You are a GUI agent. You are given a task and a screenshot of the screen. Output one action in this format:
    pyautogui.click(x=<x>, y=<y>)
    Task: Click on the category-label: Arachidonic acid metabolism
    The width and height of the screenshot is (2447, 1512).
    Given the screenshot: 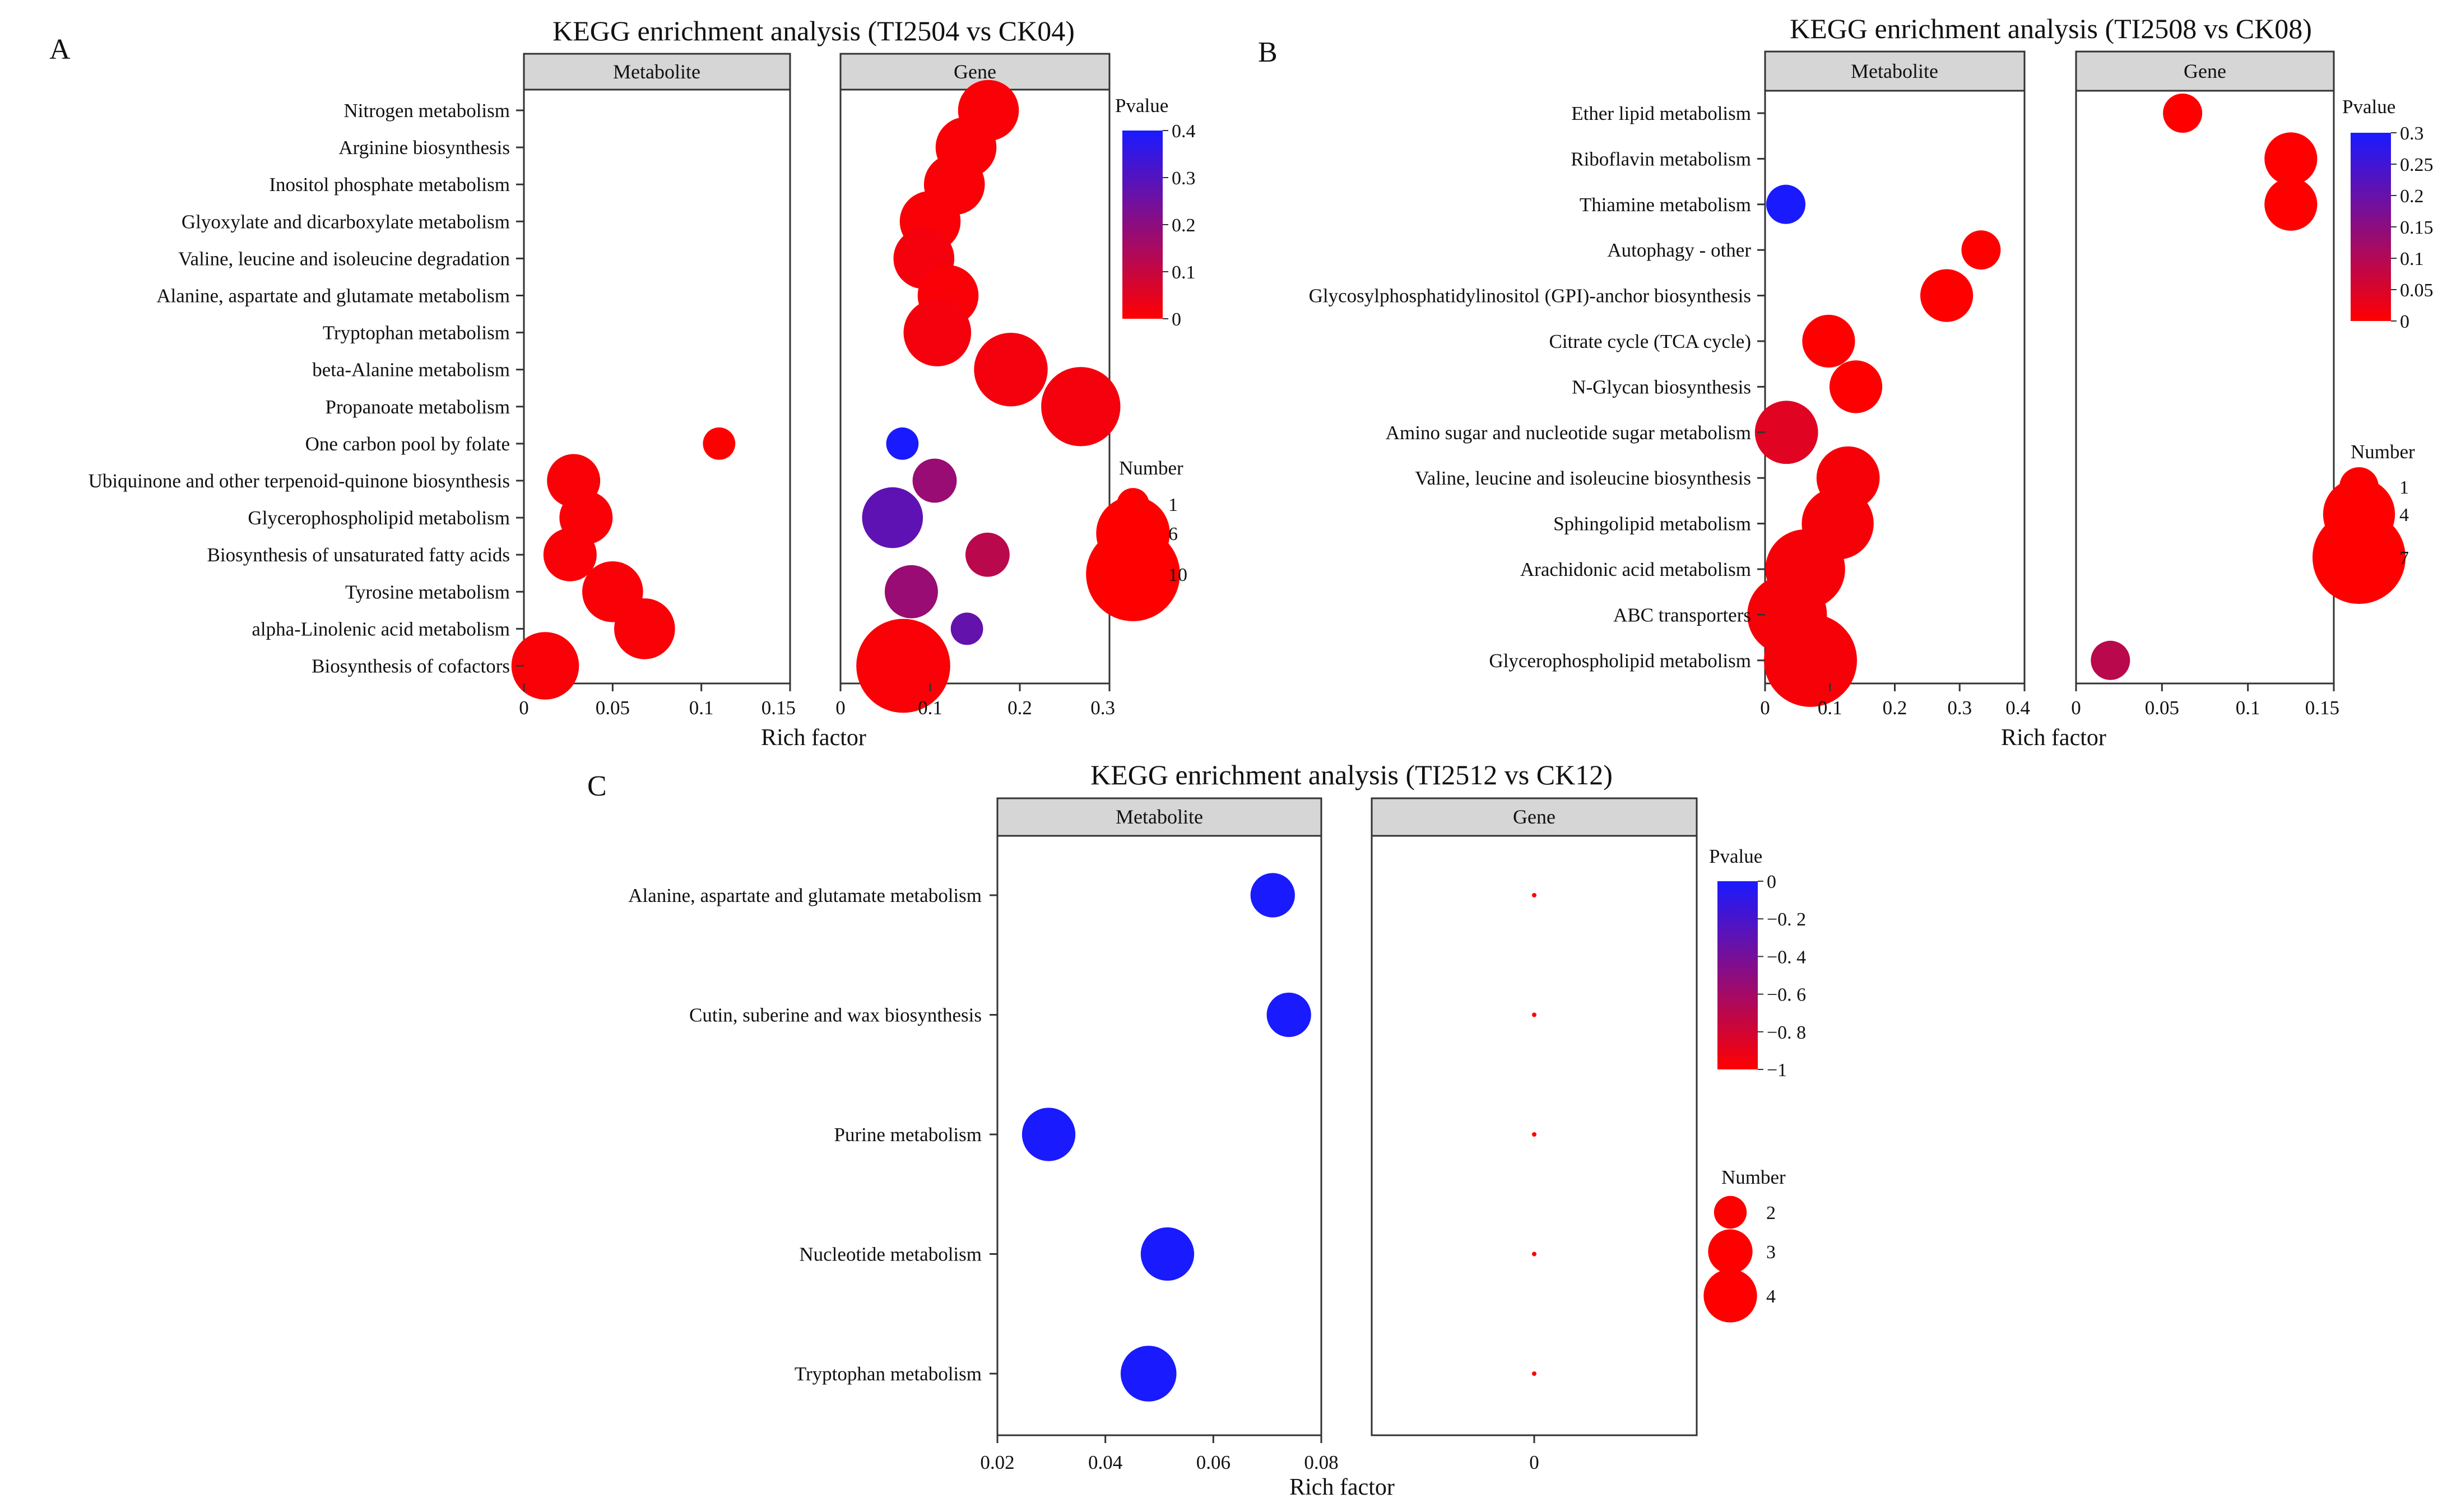 What is the action you would take?
    pyautogui.click(x=1635, y=569)
    